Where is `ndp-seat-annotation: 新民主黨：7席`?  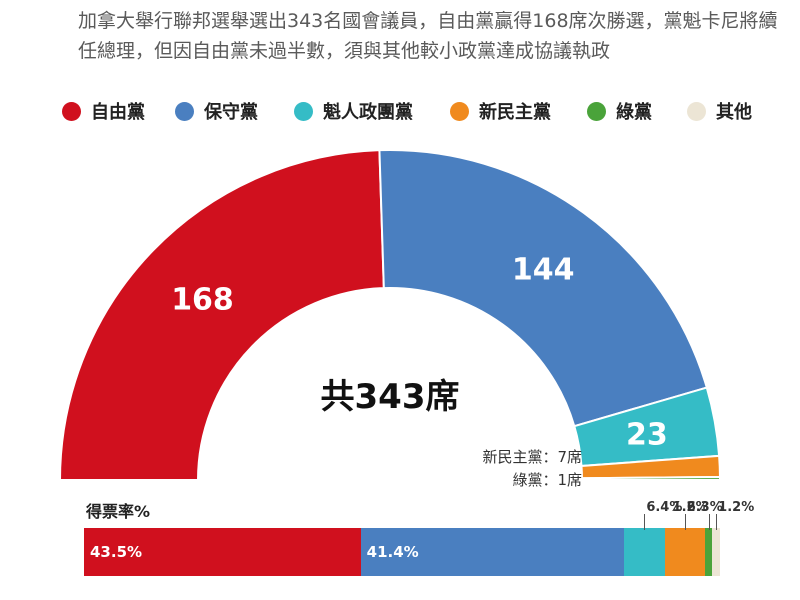 ndp-seat-annotation: 新民主黨：7席 is located at coordinates (532, 457).